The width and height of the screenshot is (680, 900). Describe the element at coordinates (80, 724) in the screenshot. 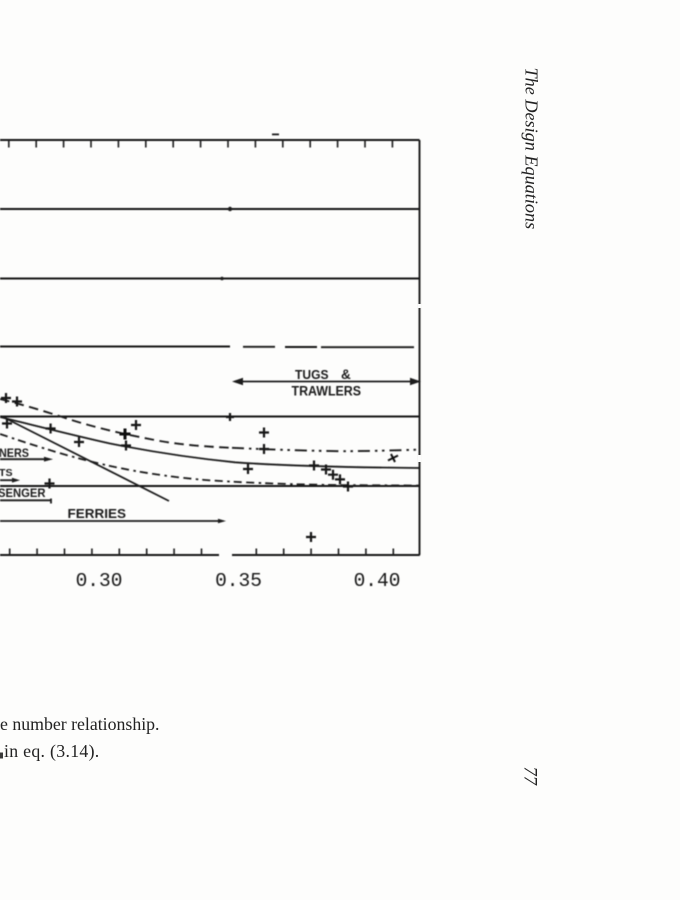

I see `svg-text: e number relationship.` at that location.